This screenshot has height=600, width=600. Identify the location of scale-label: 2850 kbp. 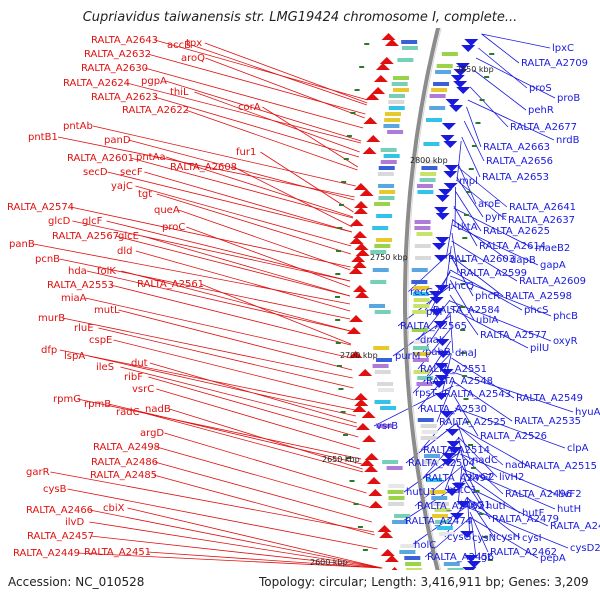
(475, 69).